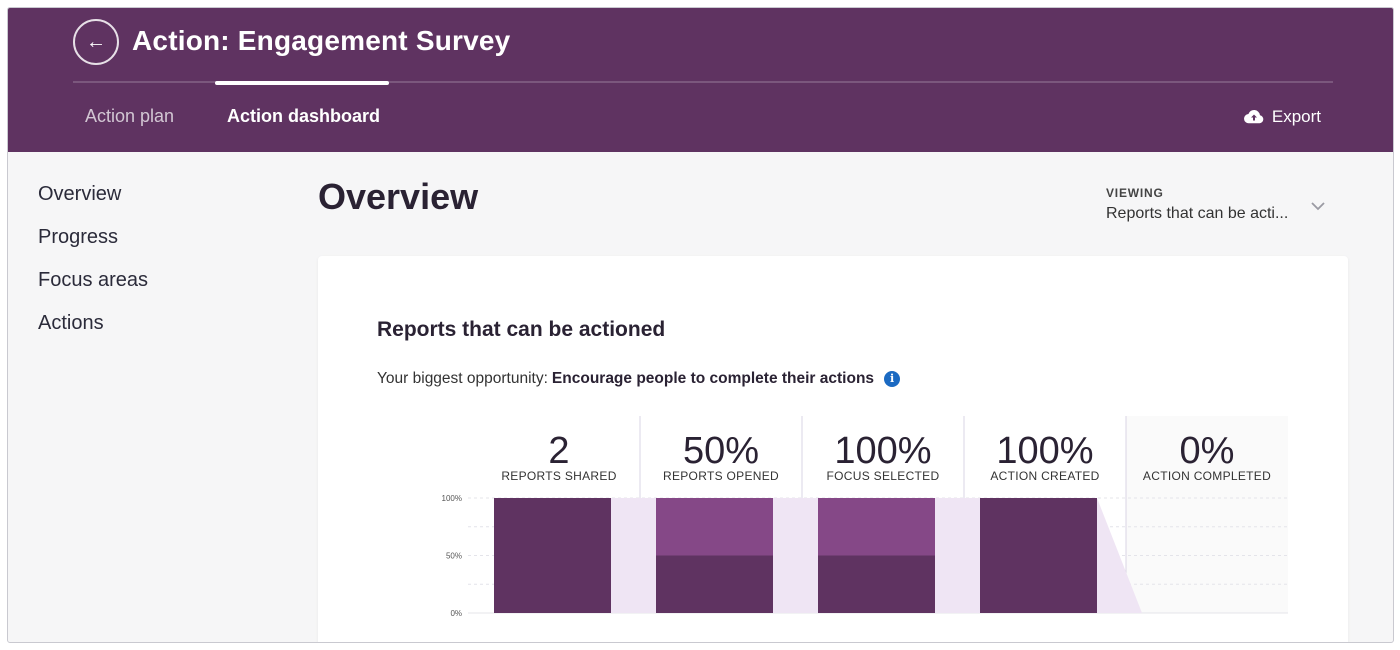  Describe the element at coordinates (1207, 451) in the screenshot. I see `stage-value: 0%` at that location.